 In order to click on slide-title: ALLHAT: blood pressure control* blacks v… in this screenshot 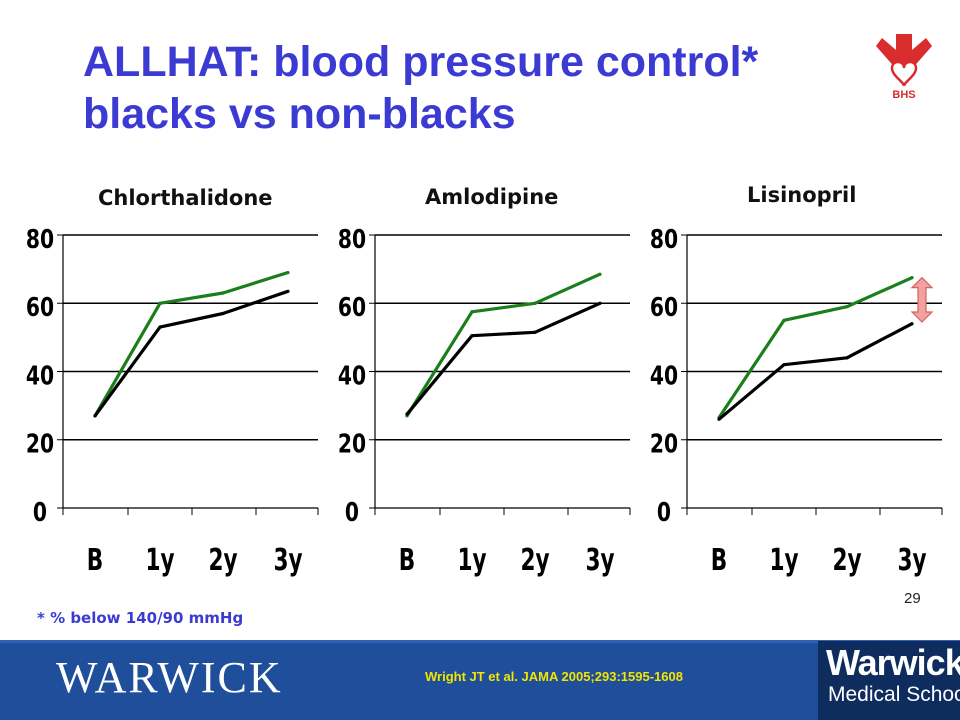, I will do `click(473, 88)`.